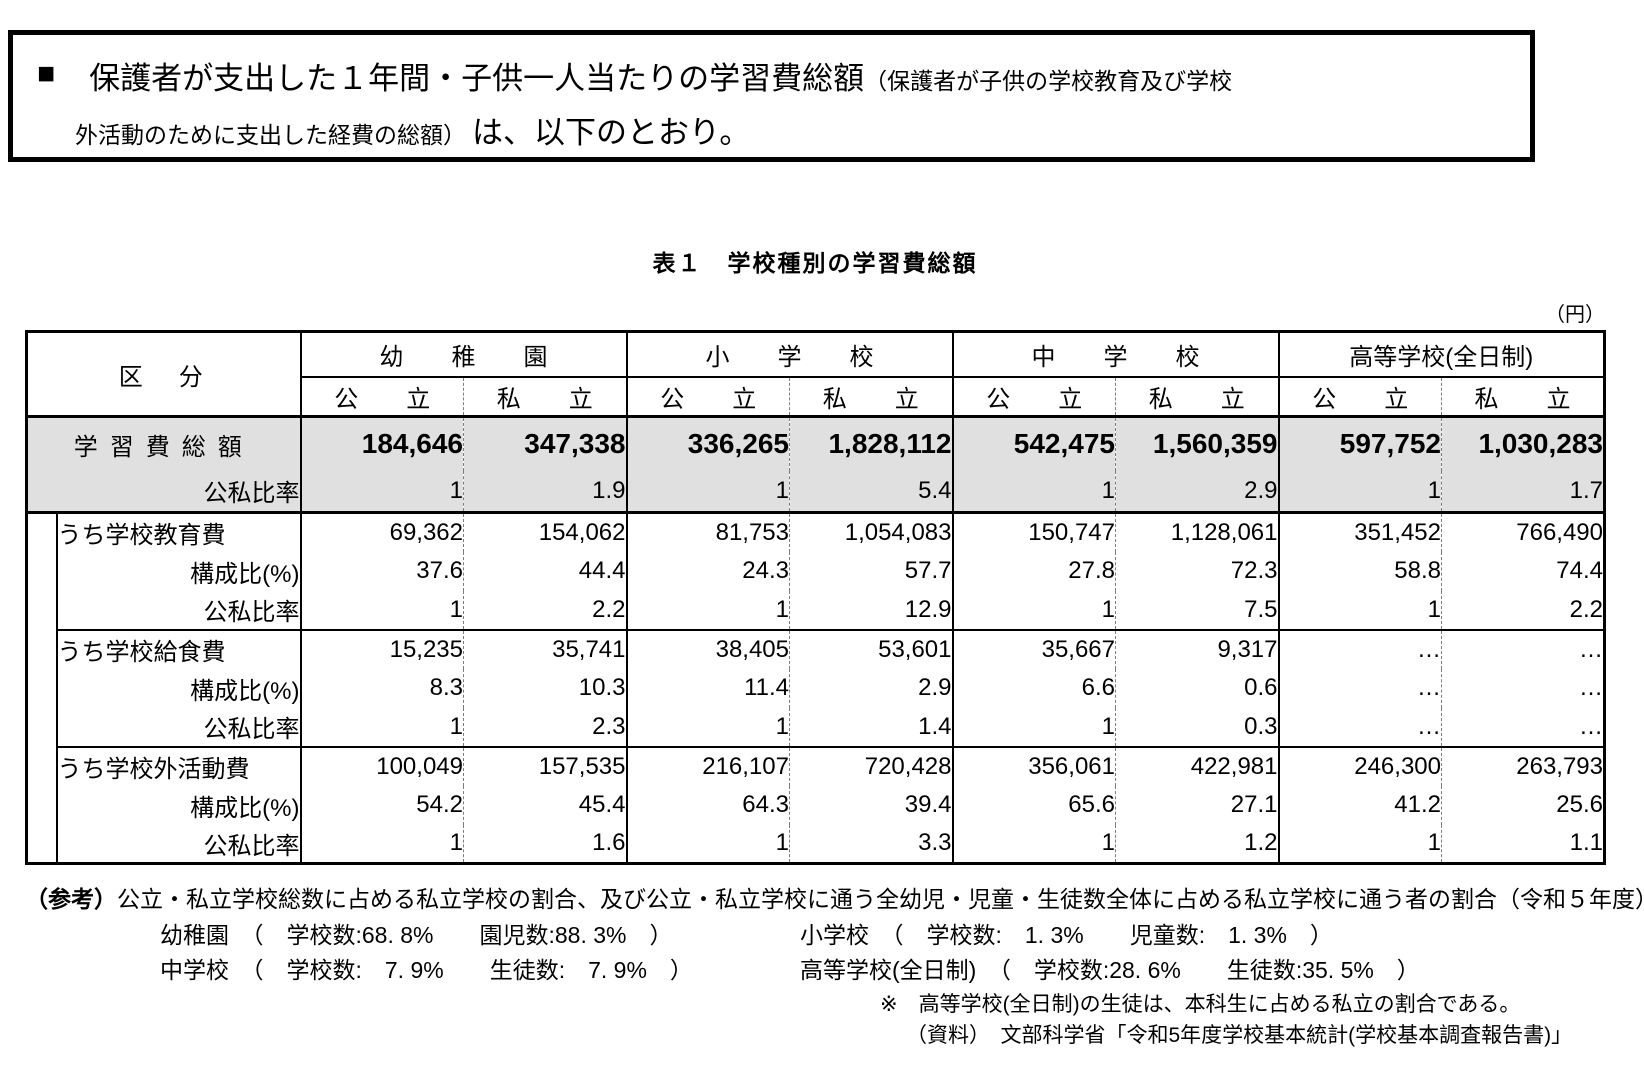 Image resolution: width=1644 pixels, height=1082 pixels. What do you see at coordinates (1033, 648) in the screenshot?
I see `value-cell: 35,667` at bounding box center [1033, 648].